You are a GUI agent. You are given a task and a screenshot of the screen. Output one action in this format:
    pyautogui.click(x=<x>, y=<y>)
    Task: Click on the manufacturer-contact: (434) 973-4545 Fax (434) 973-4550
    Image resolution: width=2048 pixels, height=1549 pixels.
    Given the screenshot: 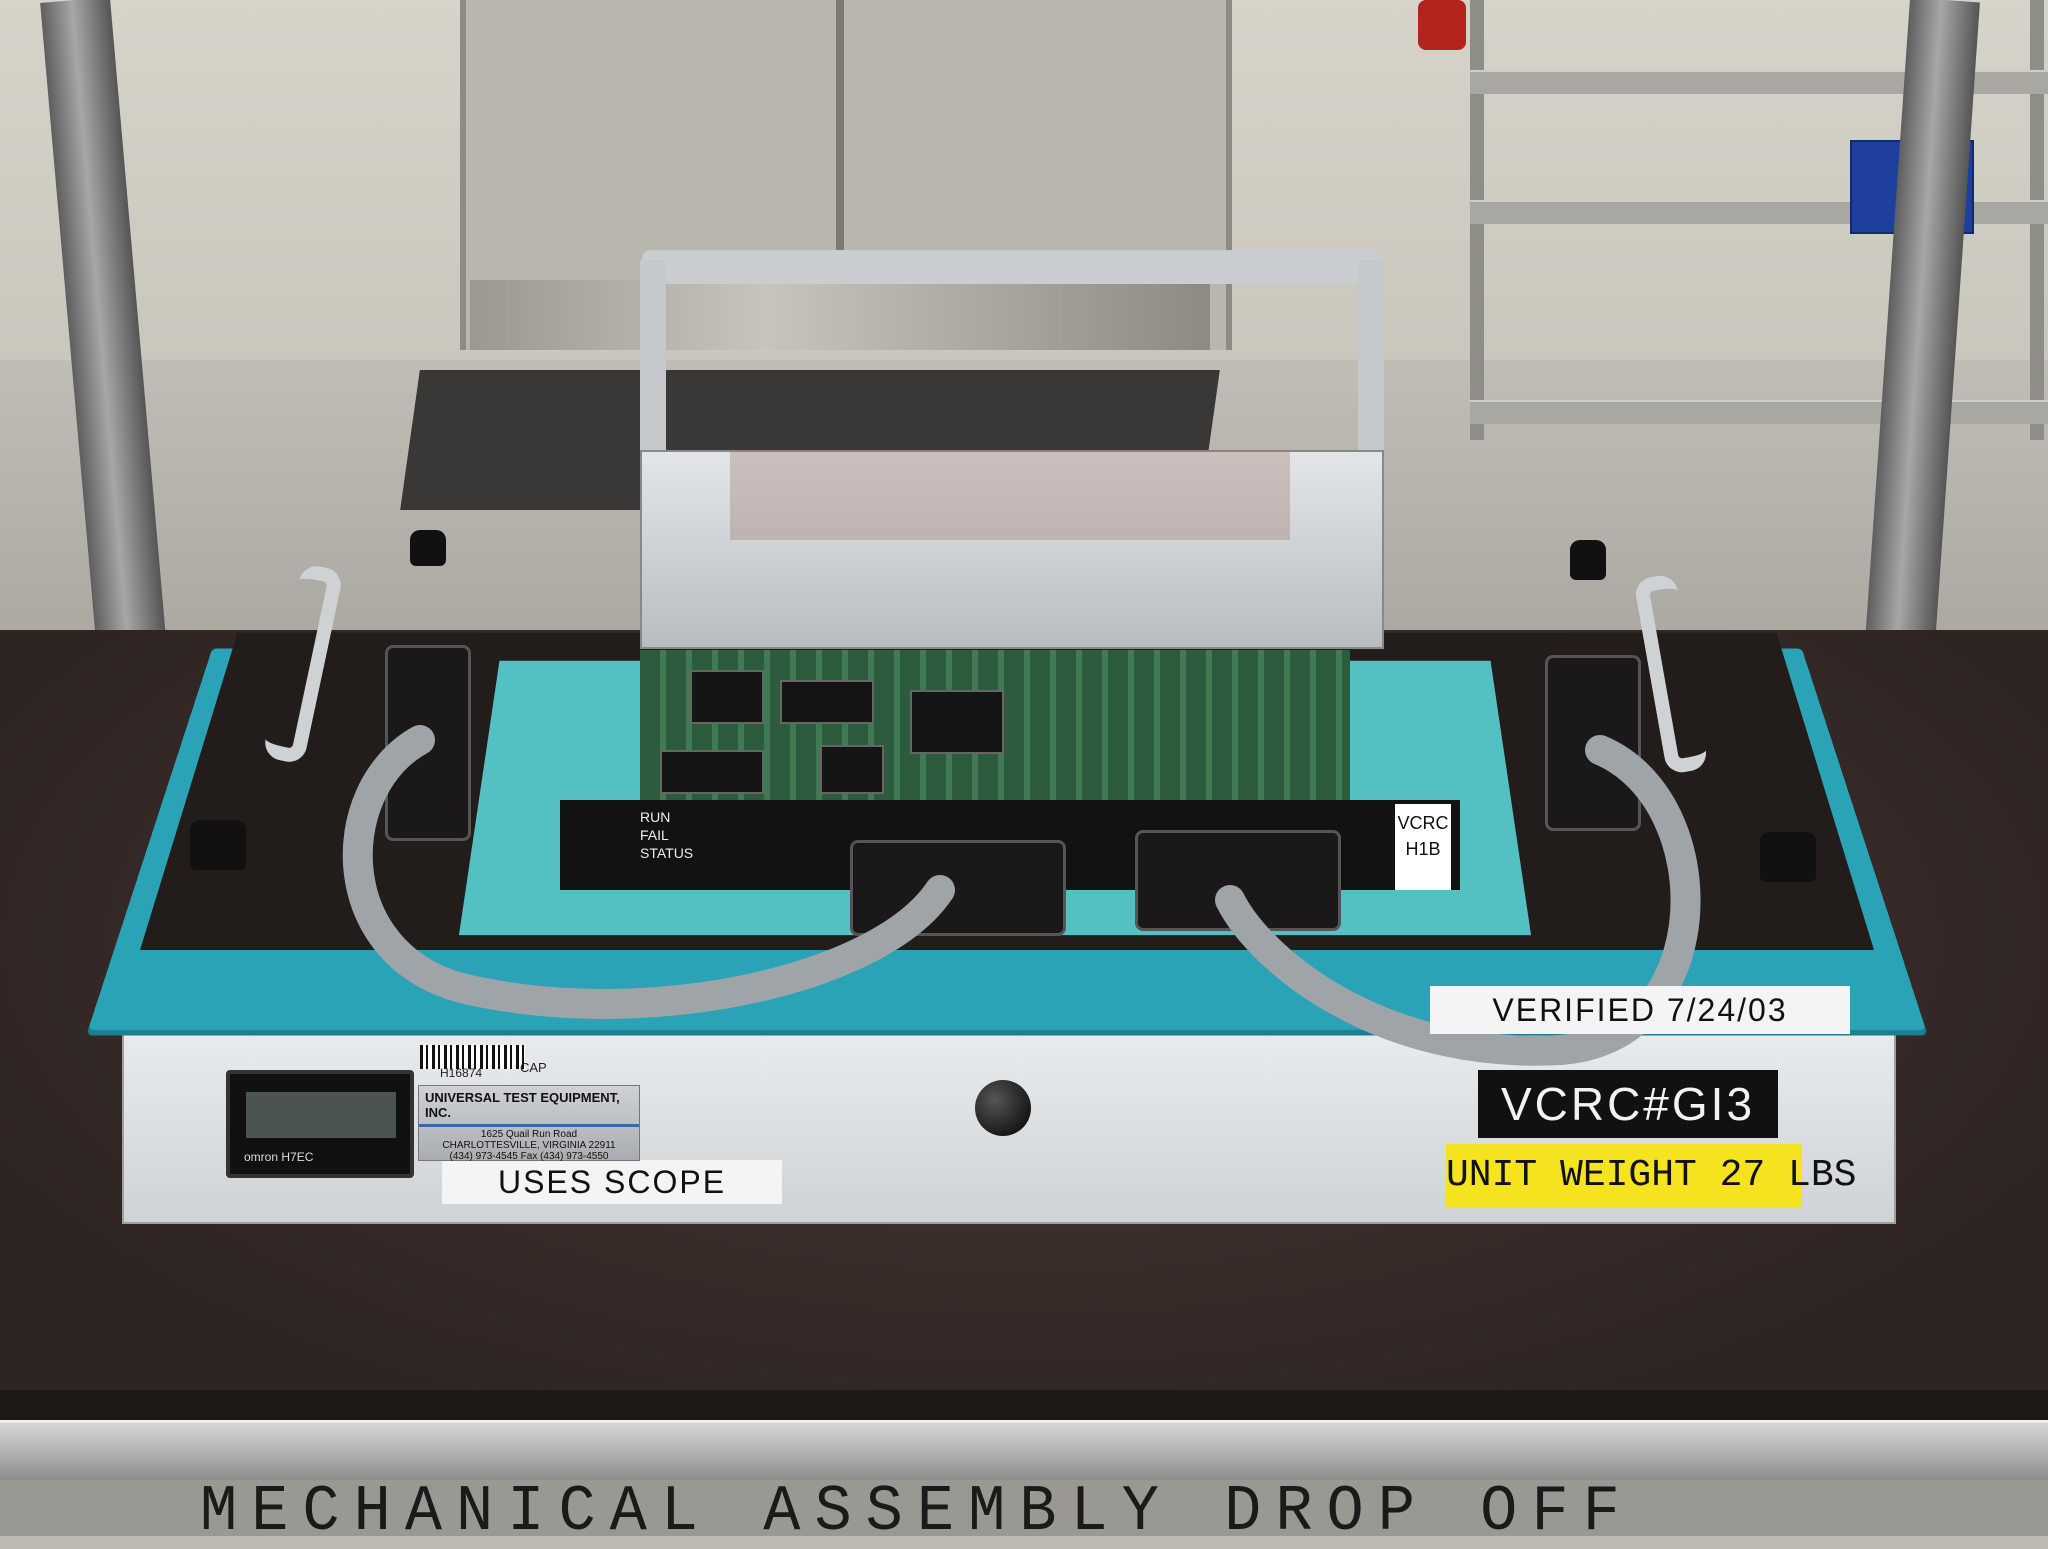 What is the action you would take?
    pyautogui.click(x=529, y=1156)
    